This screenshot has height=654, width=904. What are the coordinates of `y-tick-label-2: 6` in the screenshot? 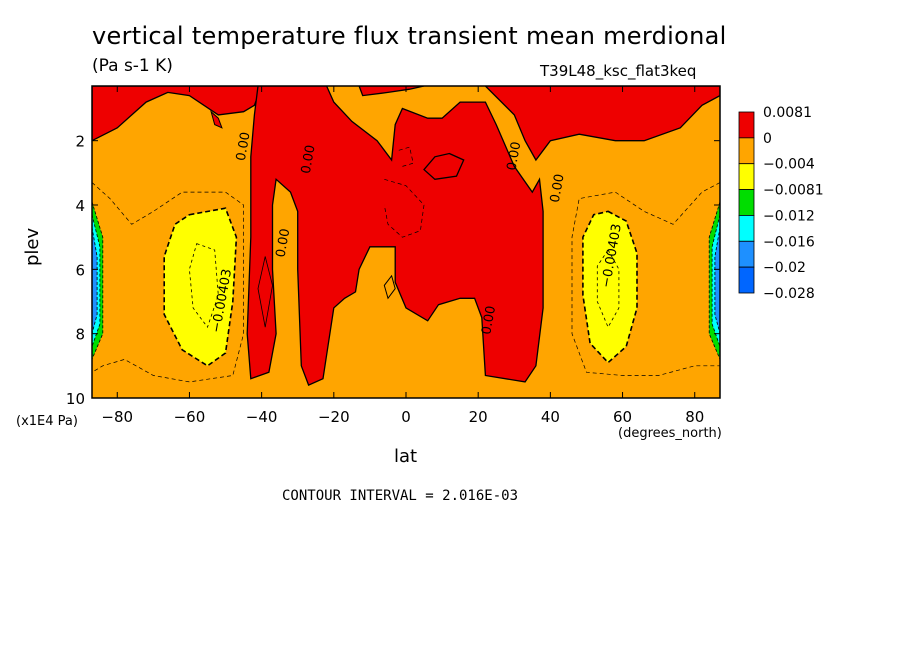 It's located at (80, 270).